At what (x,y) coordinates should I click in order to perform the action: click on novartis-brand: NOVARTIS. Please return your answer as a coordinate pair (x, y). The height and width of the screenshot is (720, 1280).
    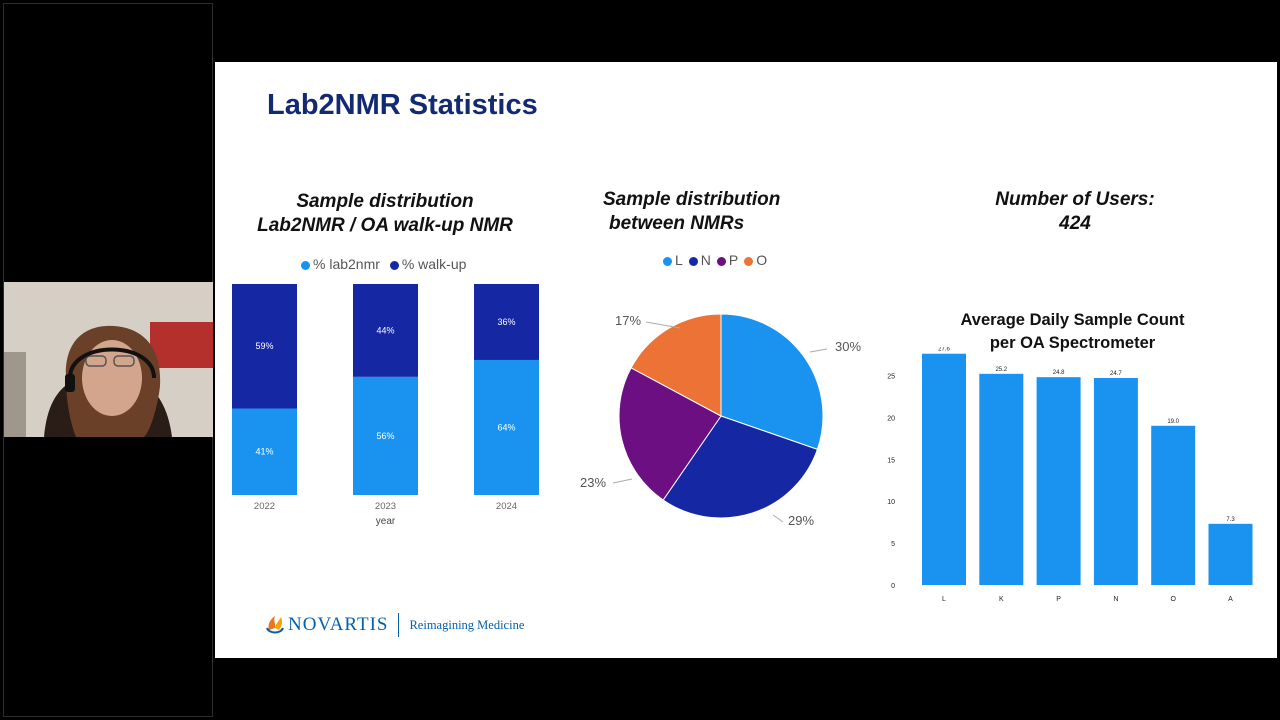
    Looking at the image, I should click on (338, 624).